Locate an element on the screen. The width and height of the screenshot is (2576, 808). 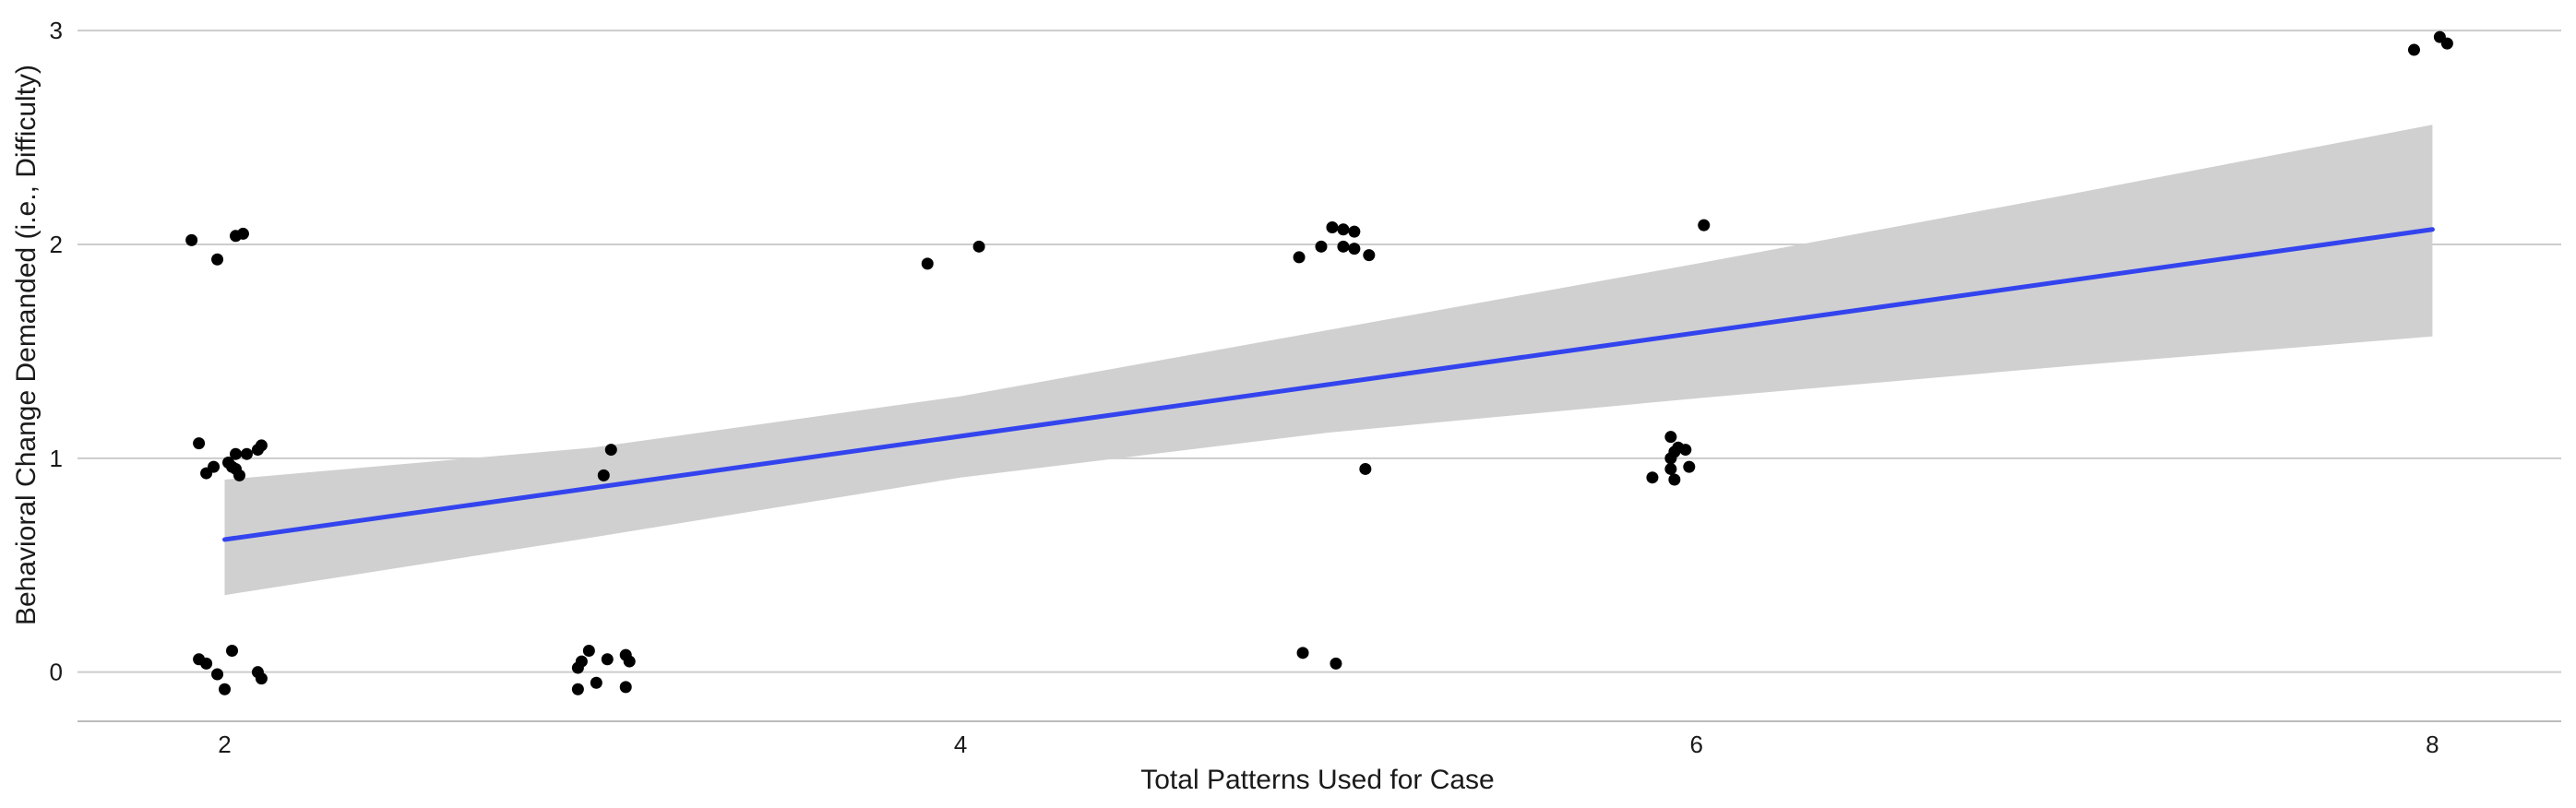
x-tick-labels: 2 4 6 8 is located at coordinates (1329, 744).